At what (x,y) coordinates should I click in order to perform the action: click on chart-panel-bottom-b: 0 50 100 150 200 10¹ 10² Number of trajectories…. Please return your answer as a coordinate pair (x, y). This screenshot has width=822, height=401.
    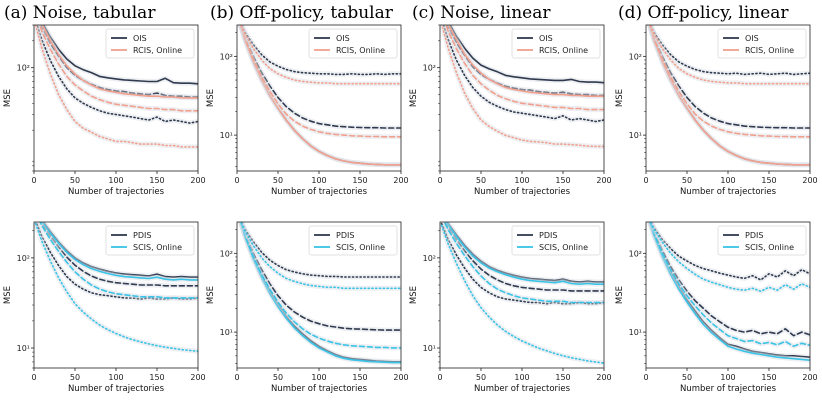
    Looking at the image, I should click on (307, 307).